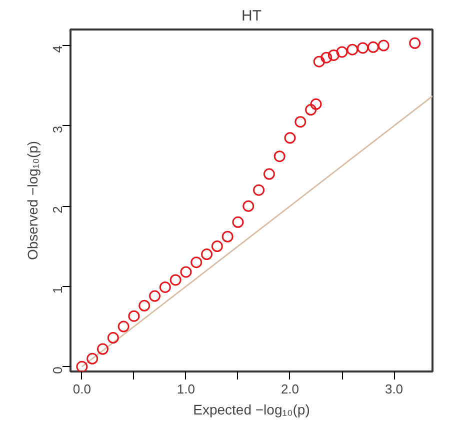 The image size is (452, 429). Describe the element at coordinates (32, 200) in the screenshot. I see `y-axis-title: Observed −log₁₀(p)` at that location.